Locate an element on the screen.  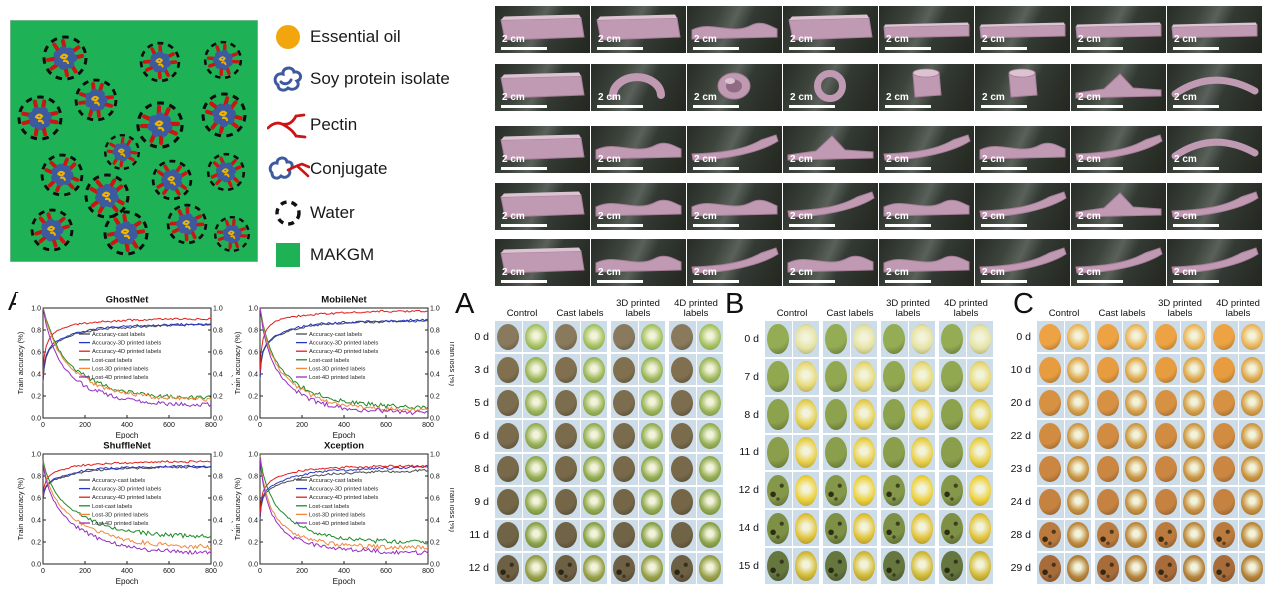
legend-item-essential-oil: Essential oil is located at coordinates (333, 37).